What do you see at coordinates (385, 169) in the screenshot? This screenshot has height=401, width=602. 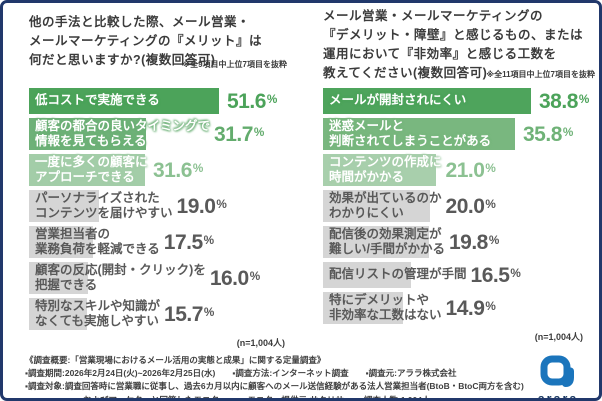 I see `bar-label: コンテンツの作成に 時間がかかる` at bounding box center [385, 169].